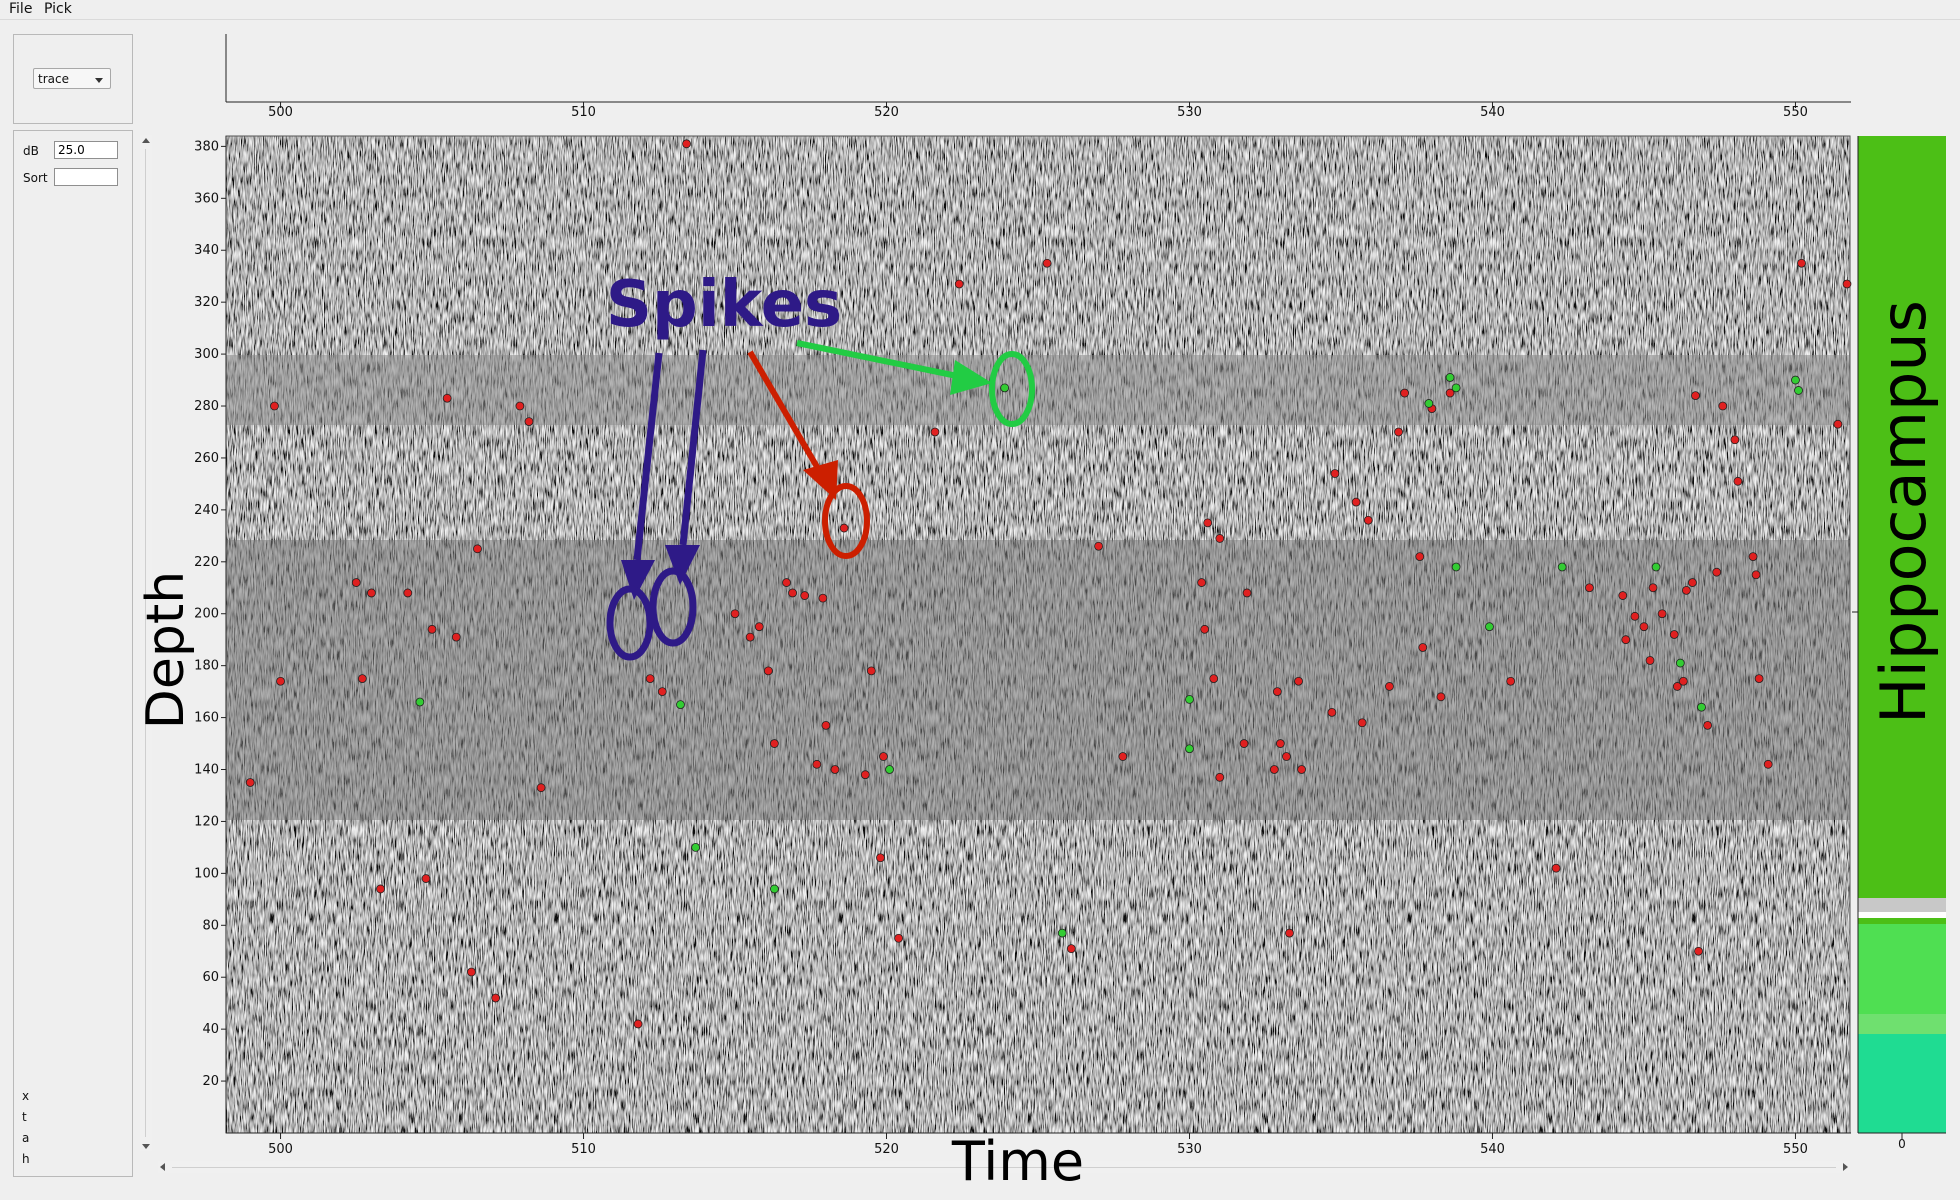 This screenshot has height=1200, width=1960. Describe the element at coordinates (1902, 921) in the screenshot. I see `region-green-band` at that location.